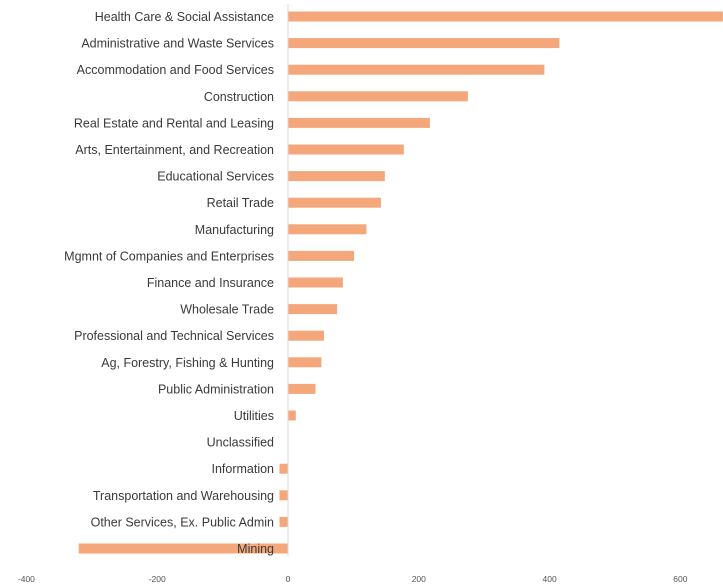 The image size is (723, 586). I want to click on x-tick-labels: -400 -200 0 200 400 600, so click(353, 579).